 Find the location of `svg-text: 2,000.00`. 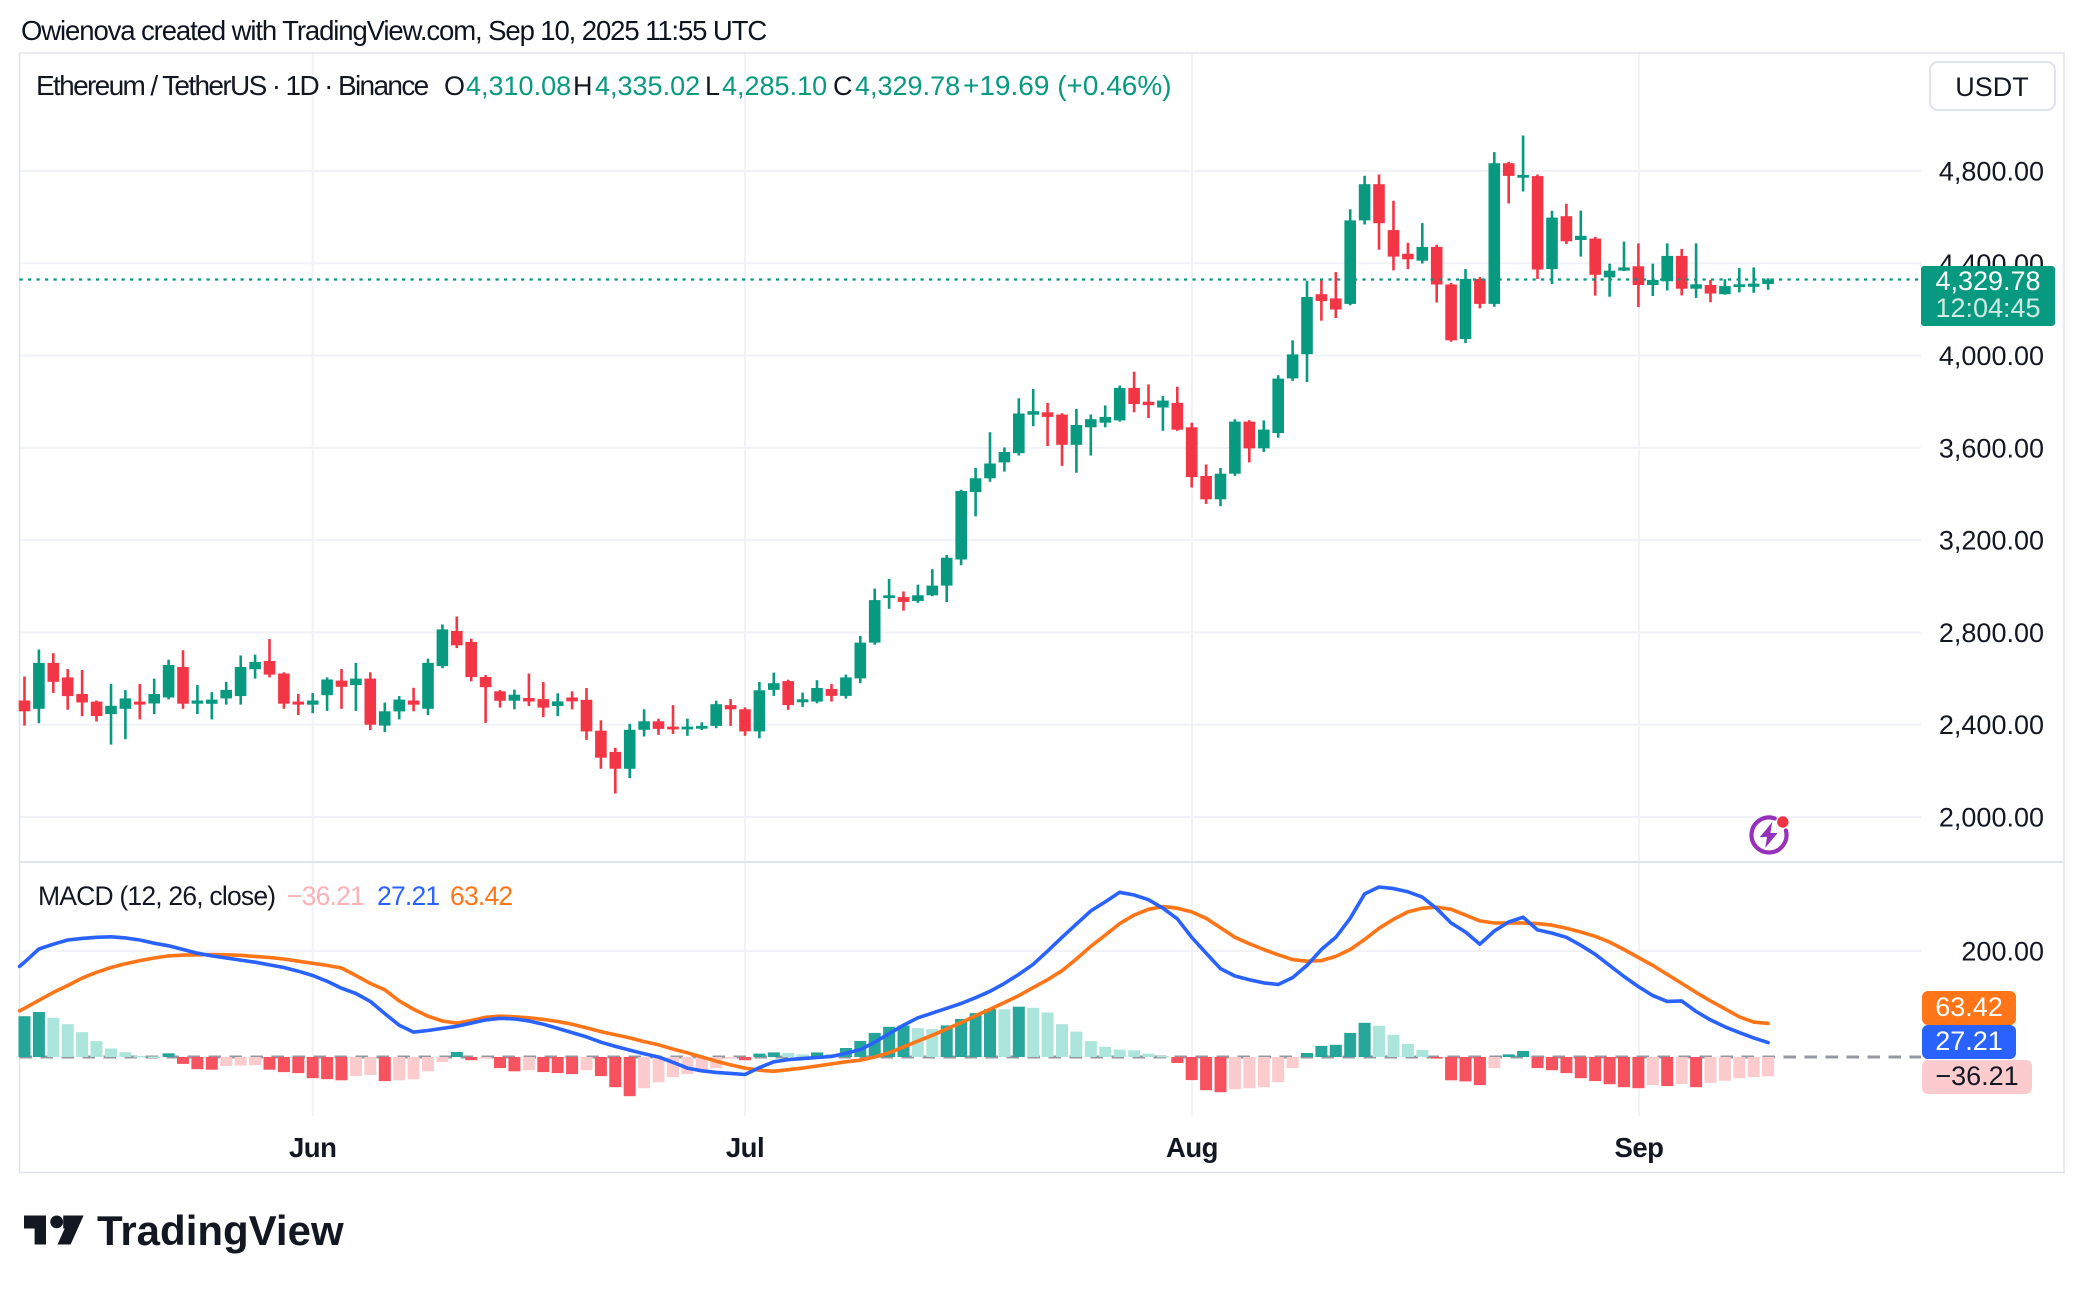

svg-text: 2,000.00 is located at coordinates (1991, 817).